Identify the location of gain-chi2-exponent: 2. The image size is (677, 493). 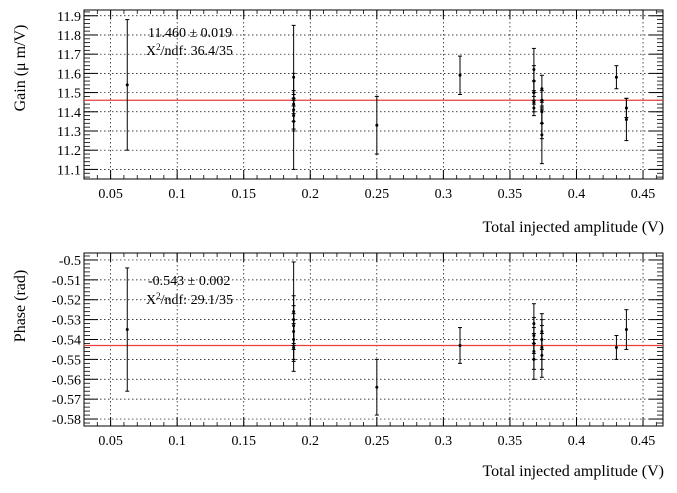
(158, 47).